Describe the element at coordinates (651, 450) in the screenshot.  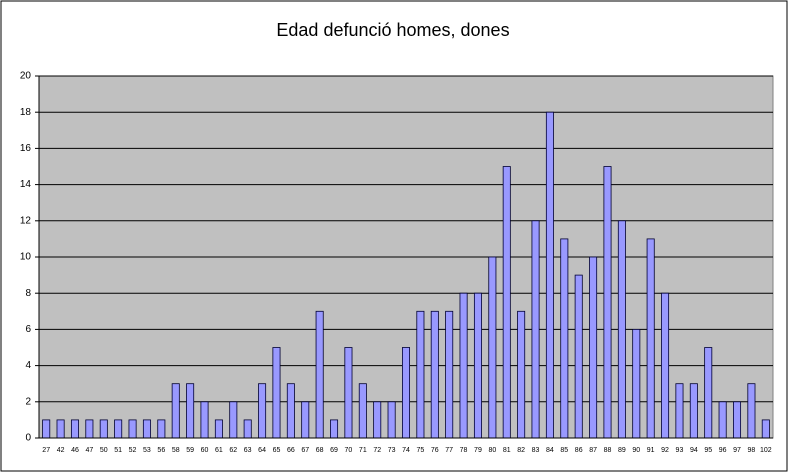
I see `x-tick-label: 91` at that location.